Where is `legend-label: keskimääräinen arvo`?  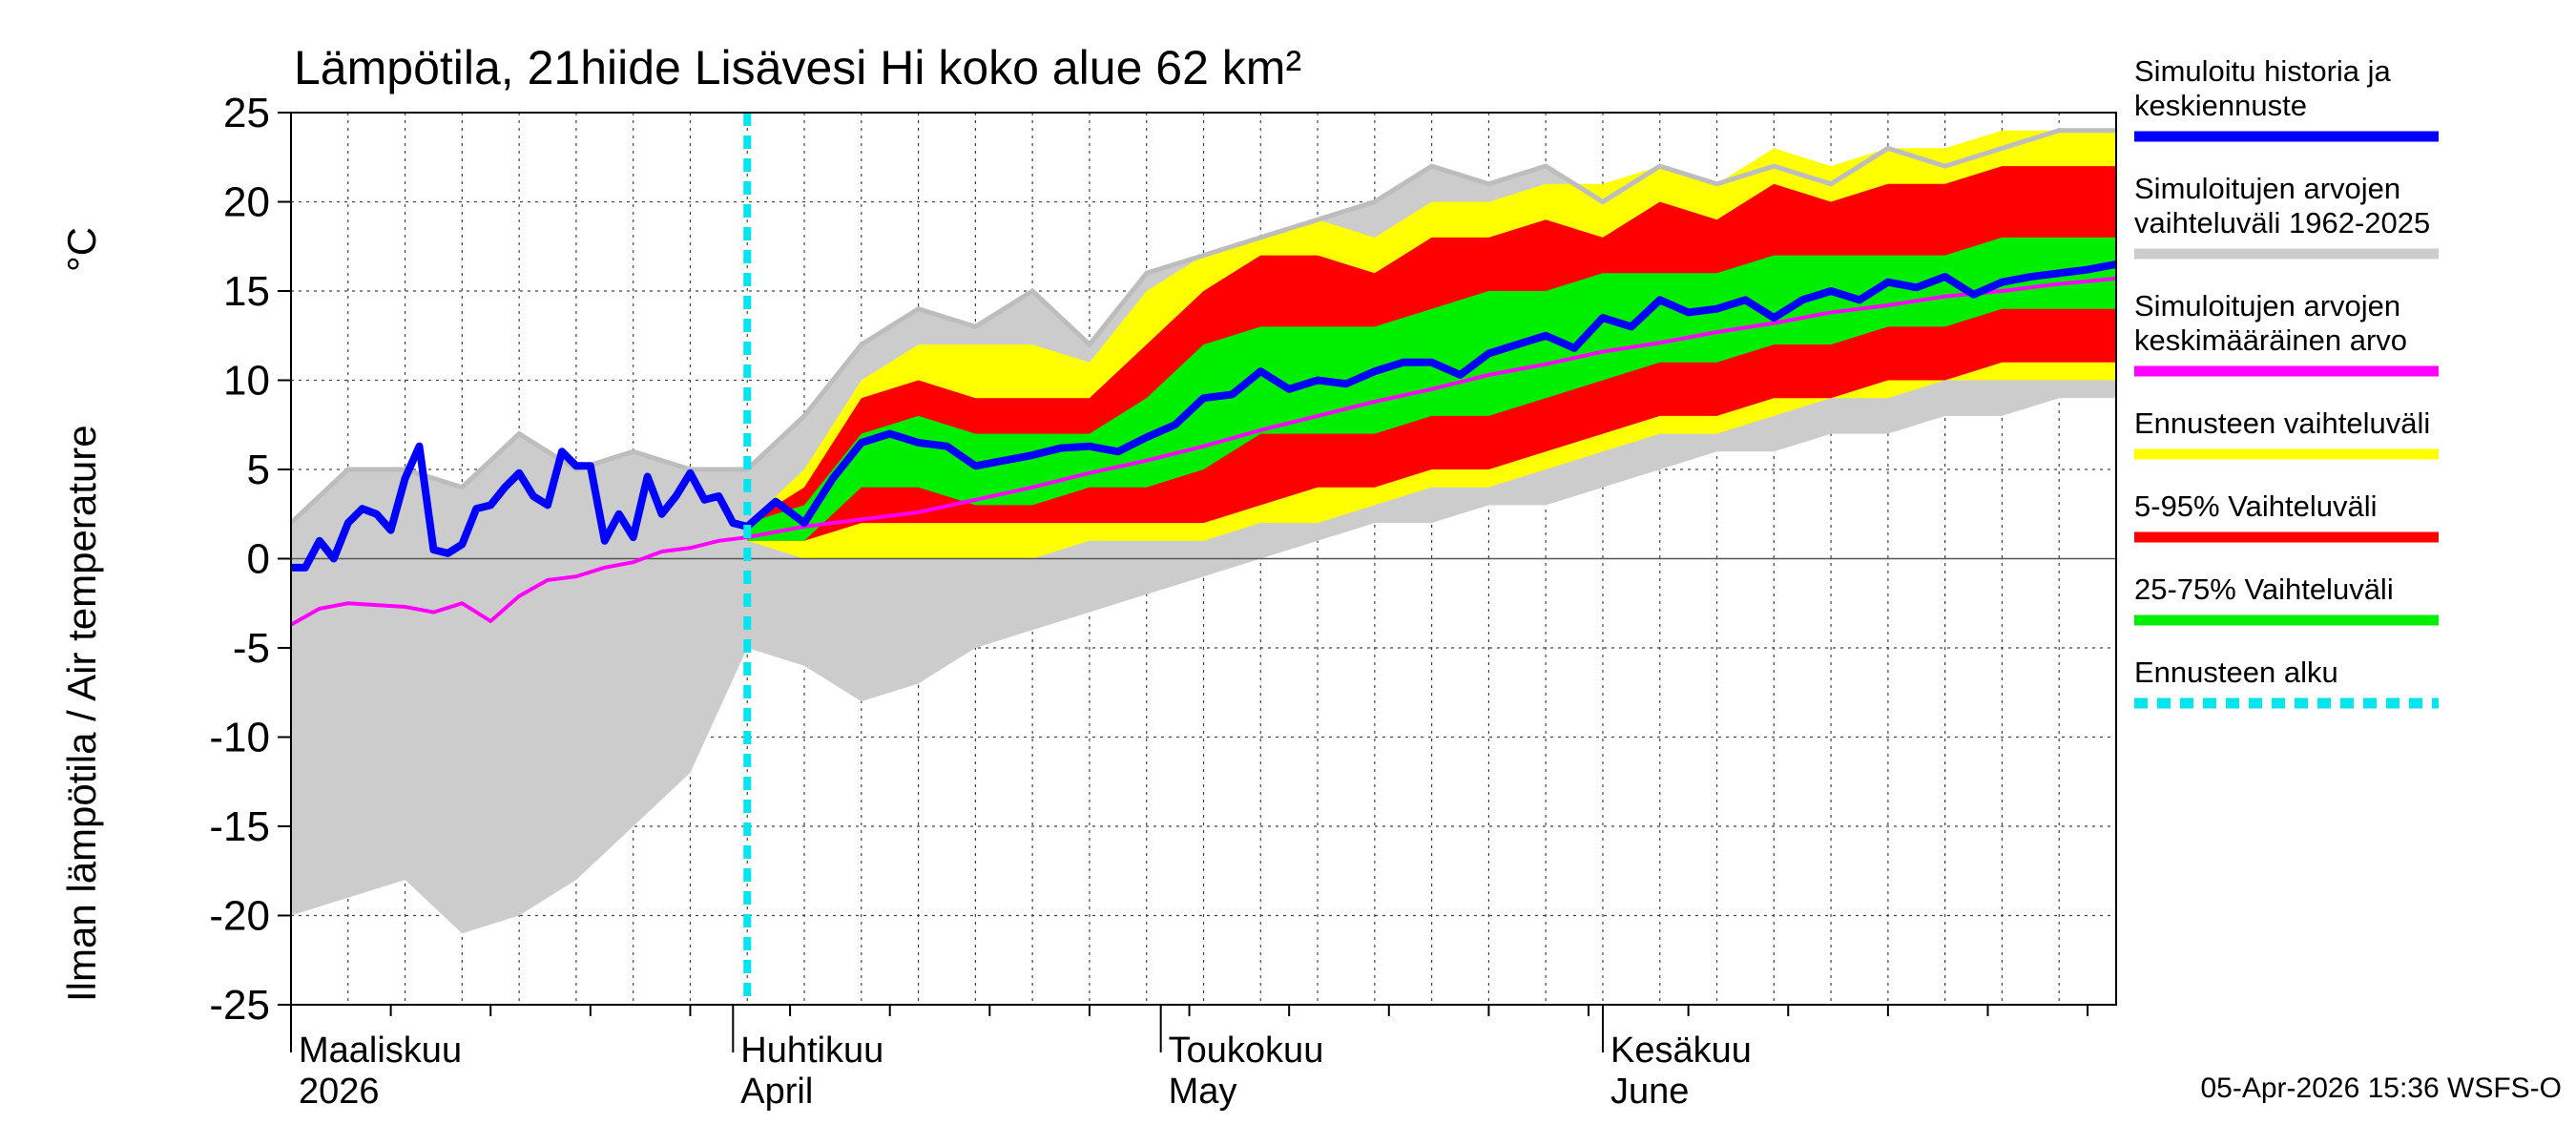
legend-label: keskimääräinen arvo is located at coordinates (2270, 340).